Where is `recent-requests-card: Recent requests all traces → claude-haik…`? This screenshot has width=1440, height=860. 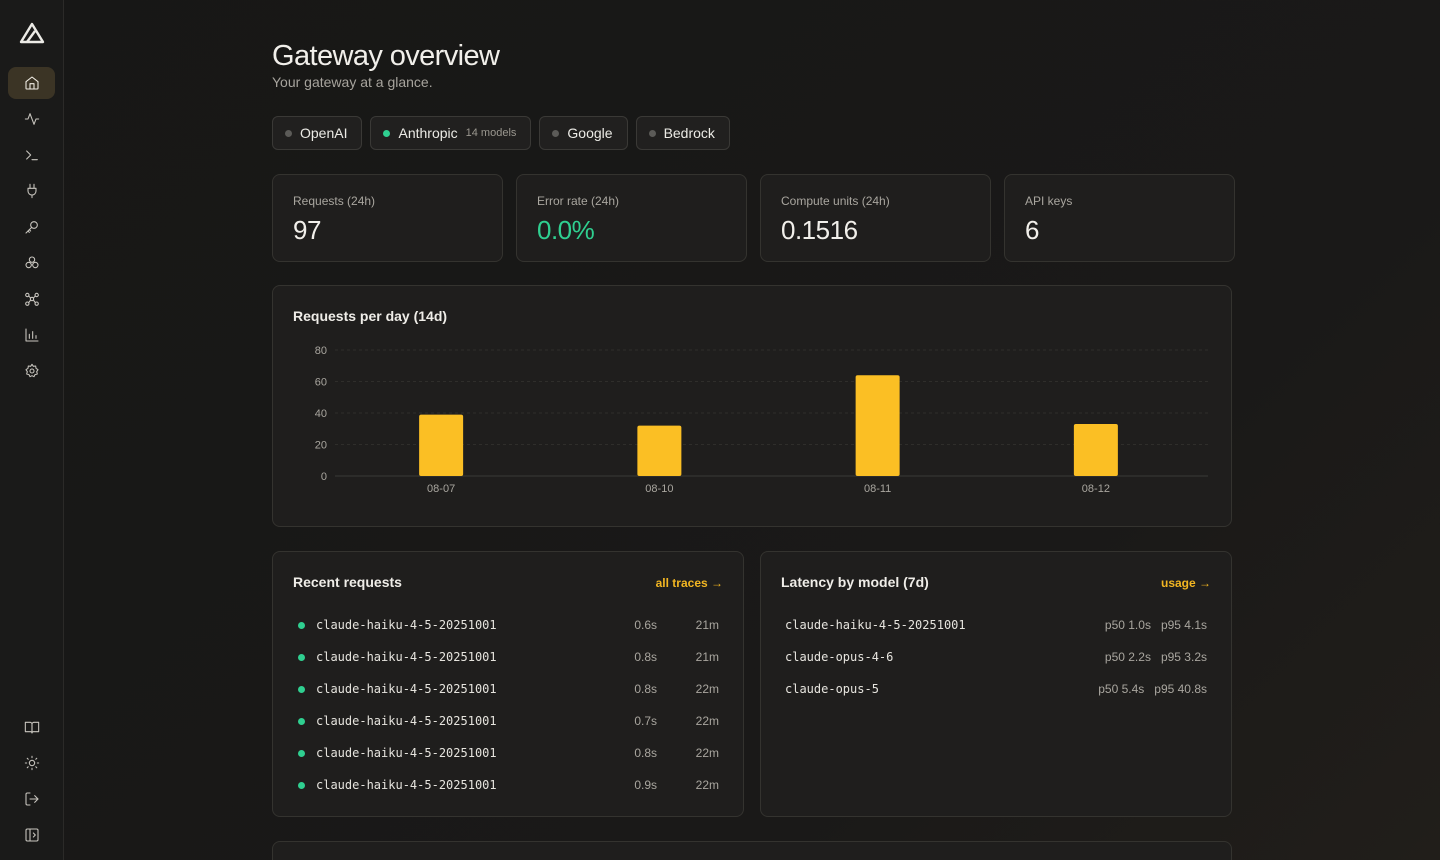 recent-requests-card: Recent requests all traces → claude-haik… is located at coordinates (508, 684).